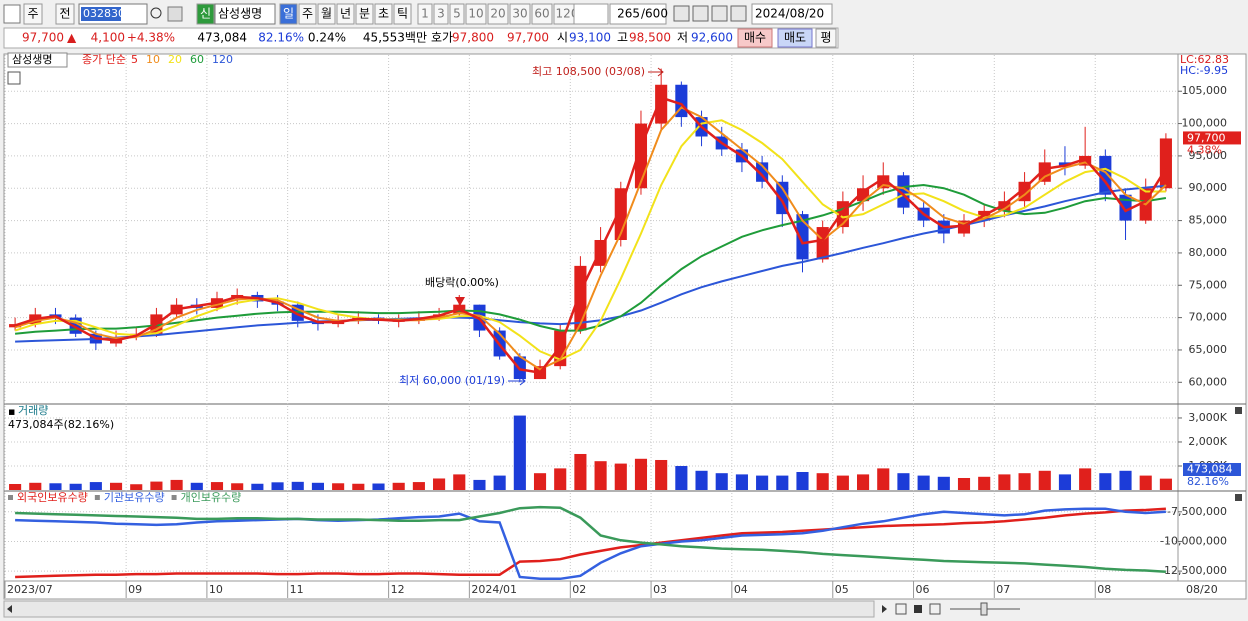 This screenshot has width=1248, height=621. I want to click on button-label: 전, so click(64, 14).